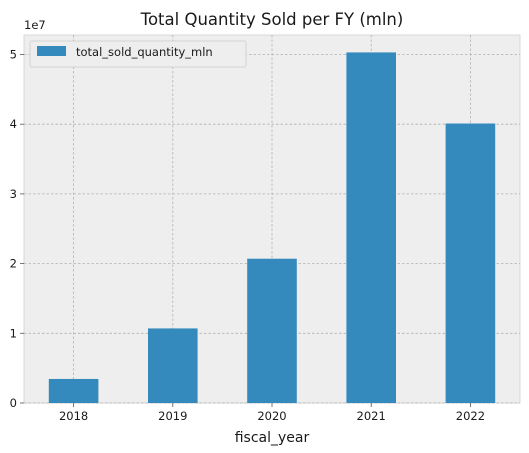  What do you see at coordinates (13, 333) in the screenshot?
I see `y-tick-label: 1` at bounding box center [13, 333].